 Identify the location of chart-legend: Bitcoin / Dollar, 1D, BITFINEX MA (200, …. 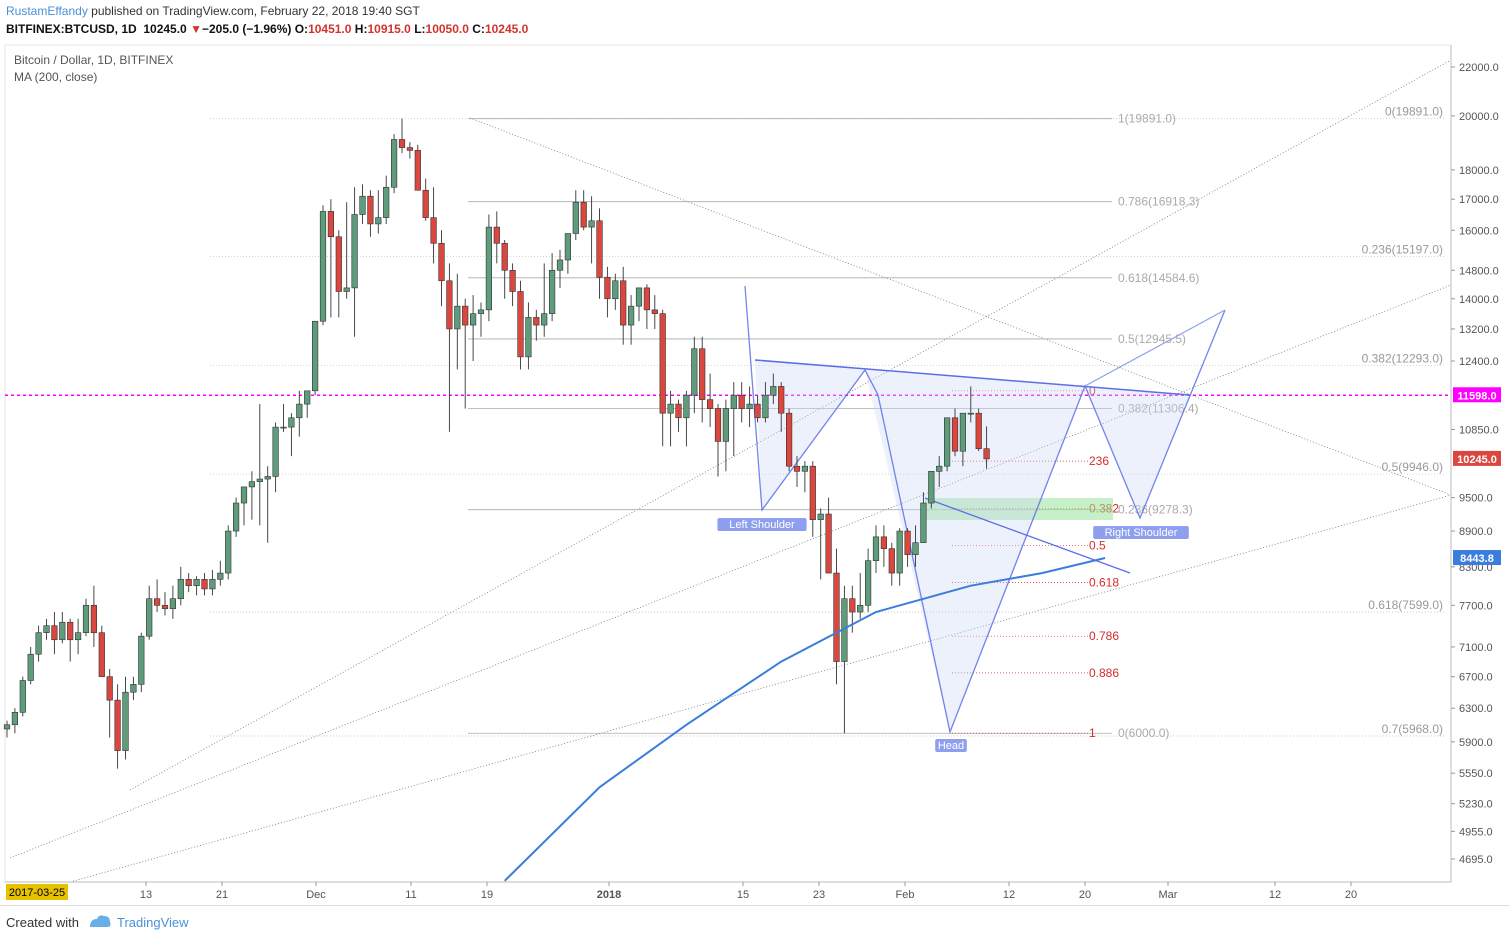
(93, 69).